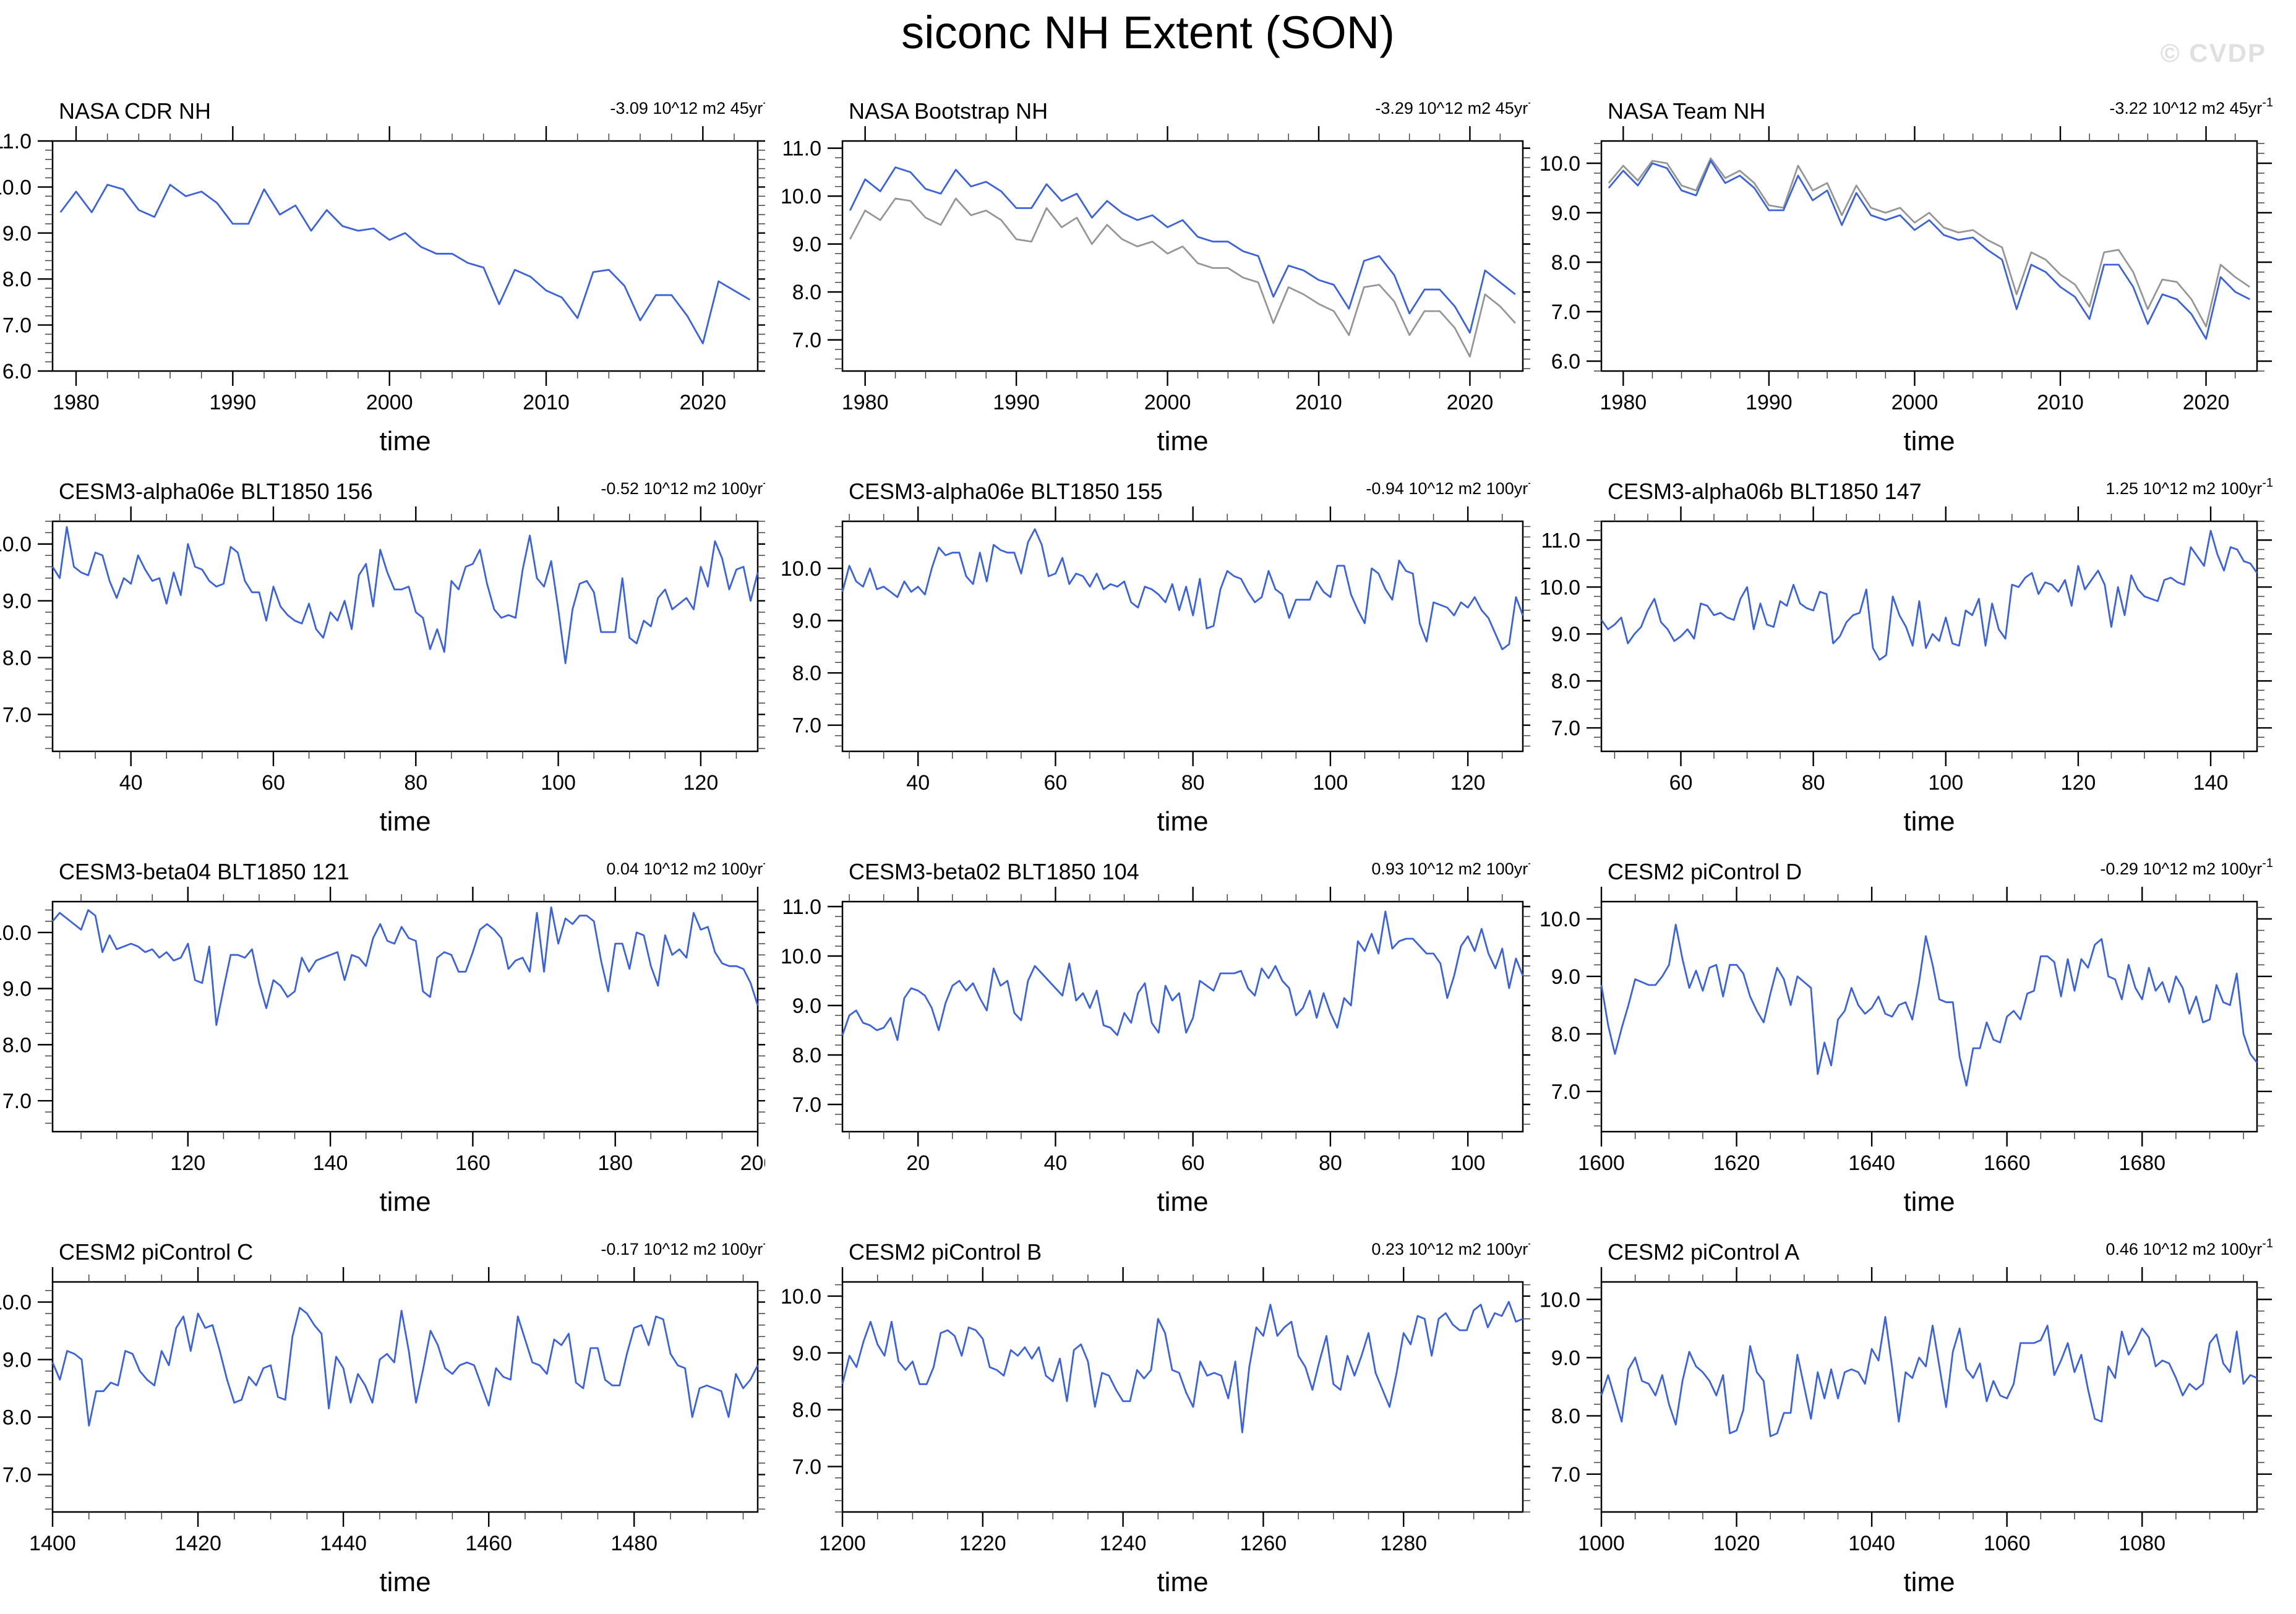 The height and width of the screenshot is (1614, 2296). What do you see at coordinates (1148, 32) in the screenshot?
I see `page-title: siconc NH Extent (SON)` at bounding box center [1148, 32].